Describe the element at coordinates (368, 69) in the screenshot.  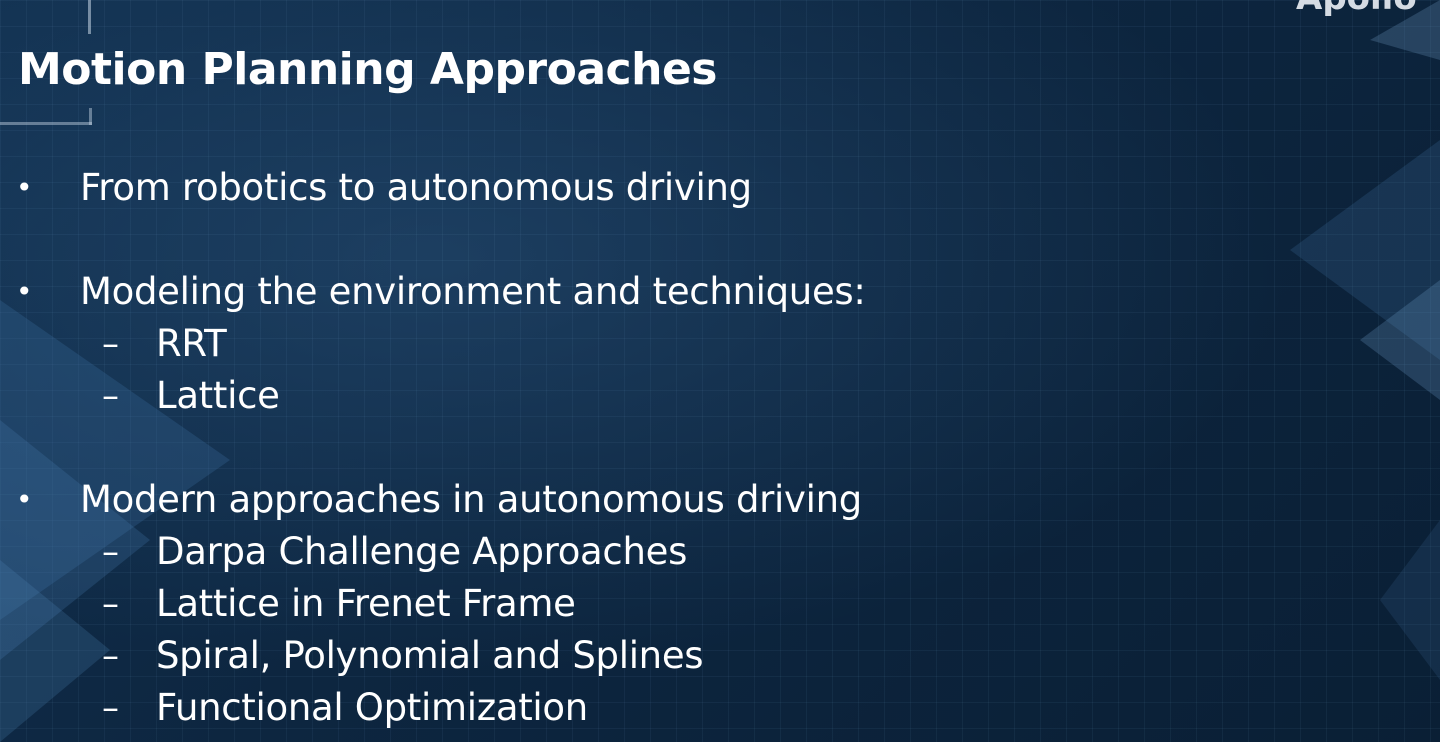
I see `slide-title: Motion Planning Approaches` at that location.